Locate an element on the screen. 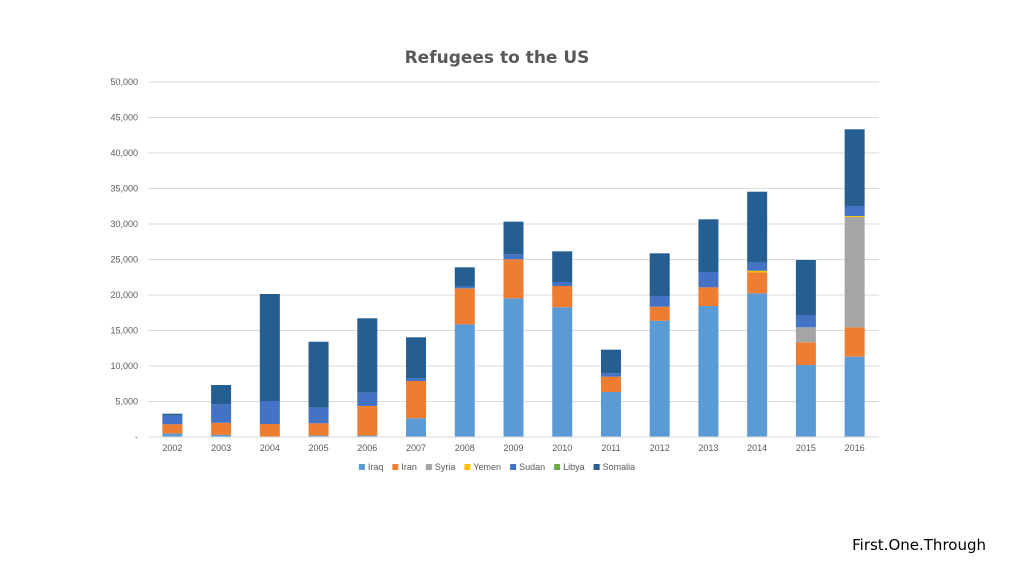  bar-somalia-2008 is located at coordinates (464, 277).